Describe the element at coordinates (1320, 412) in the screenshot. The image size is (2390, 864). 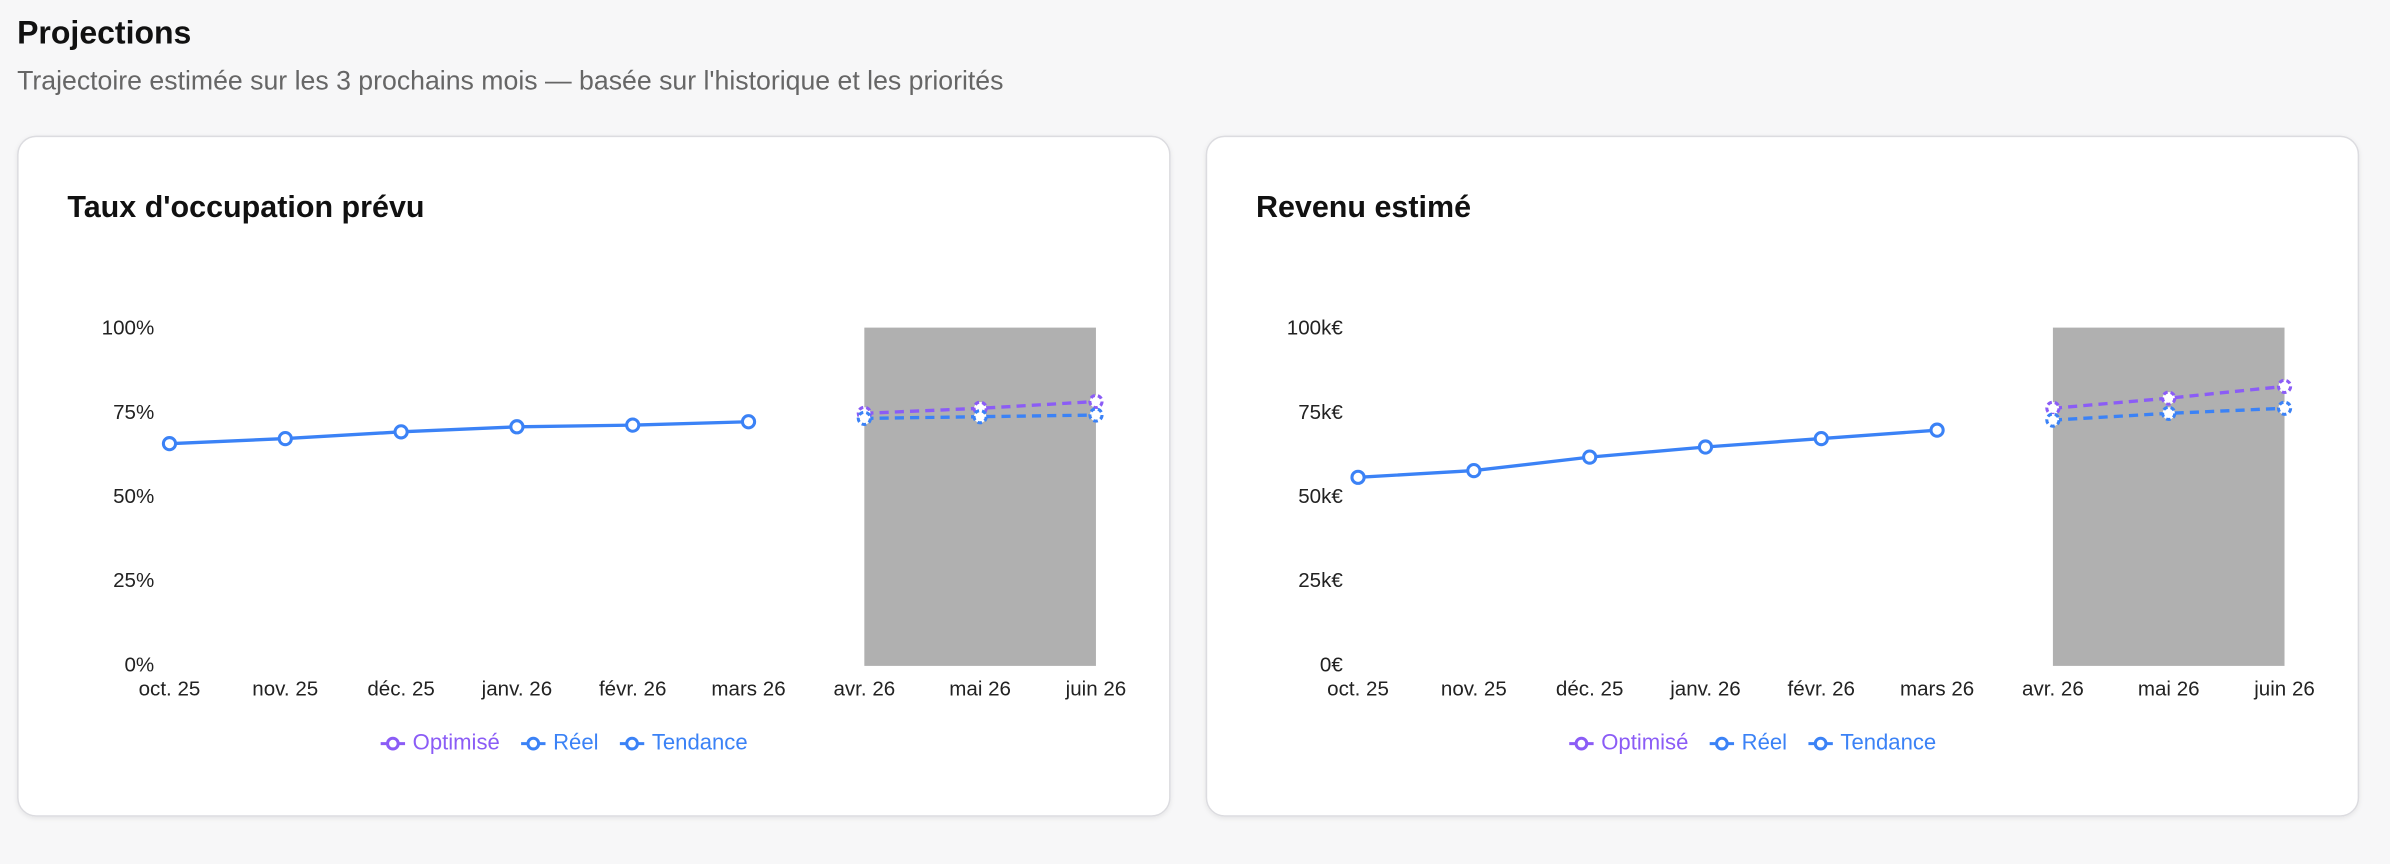
I see `y-tick-label: 75k€` at that location.